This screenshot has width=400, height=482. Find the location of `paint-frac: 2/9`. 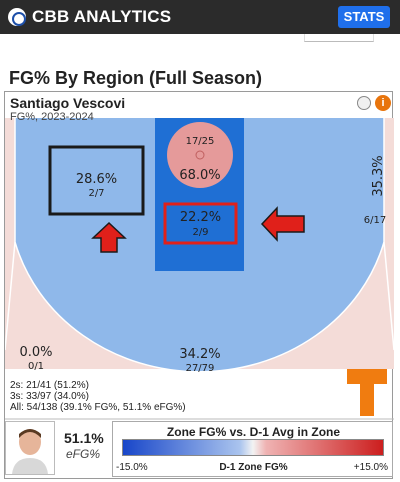

paint-frac: 2/9 is located at coordinates (200, 232).